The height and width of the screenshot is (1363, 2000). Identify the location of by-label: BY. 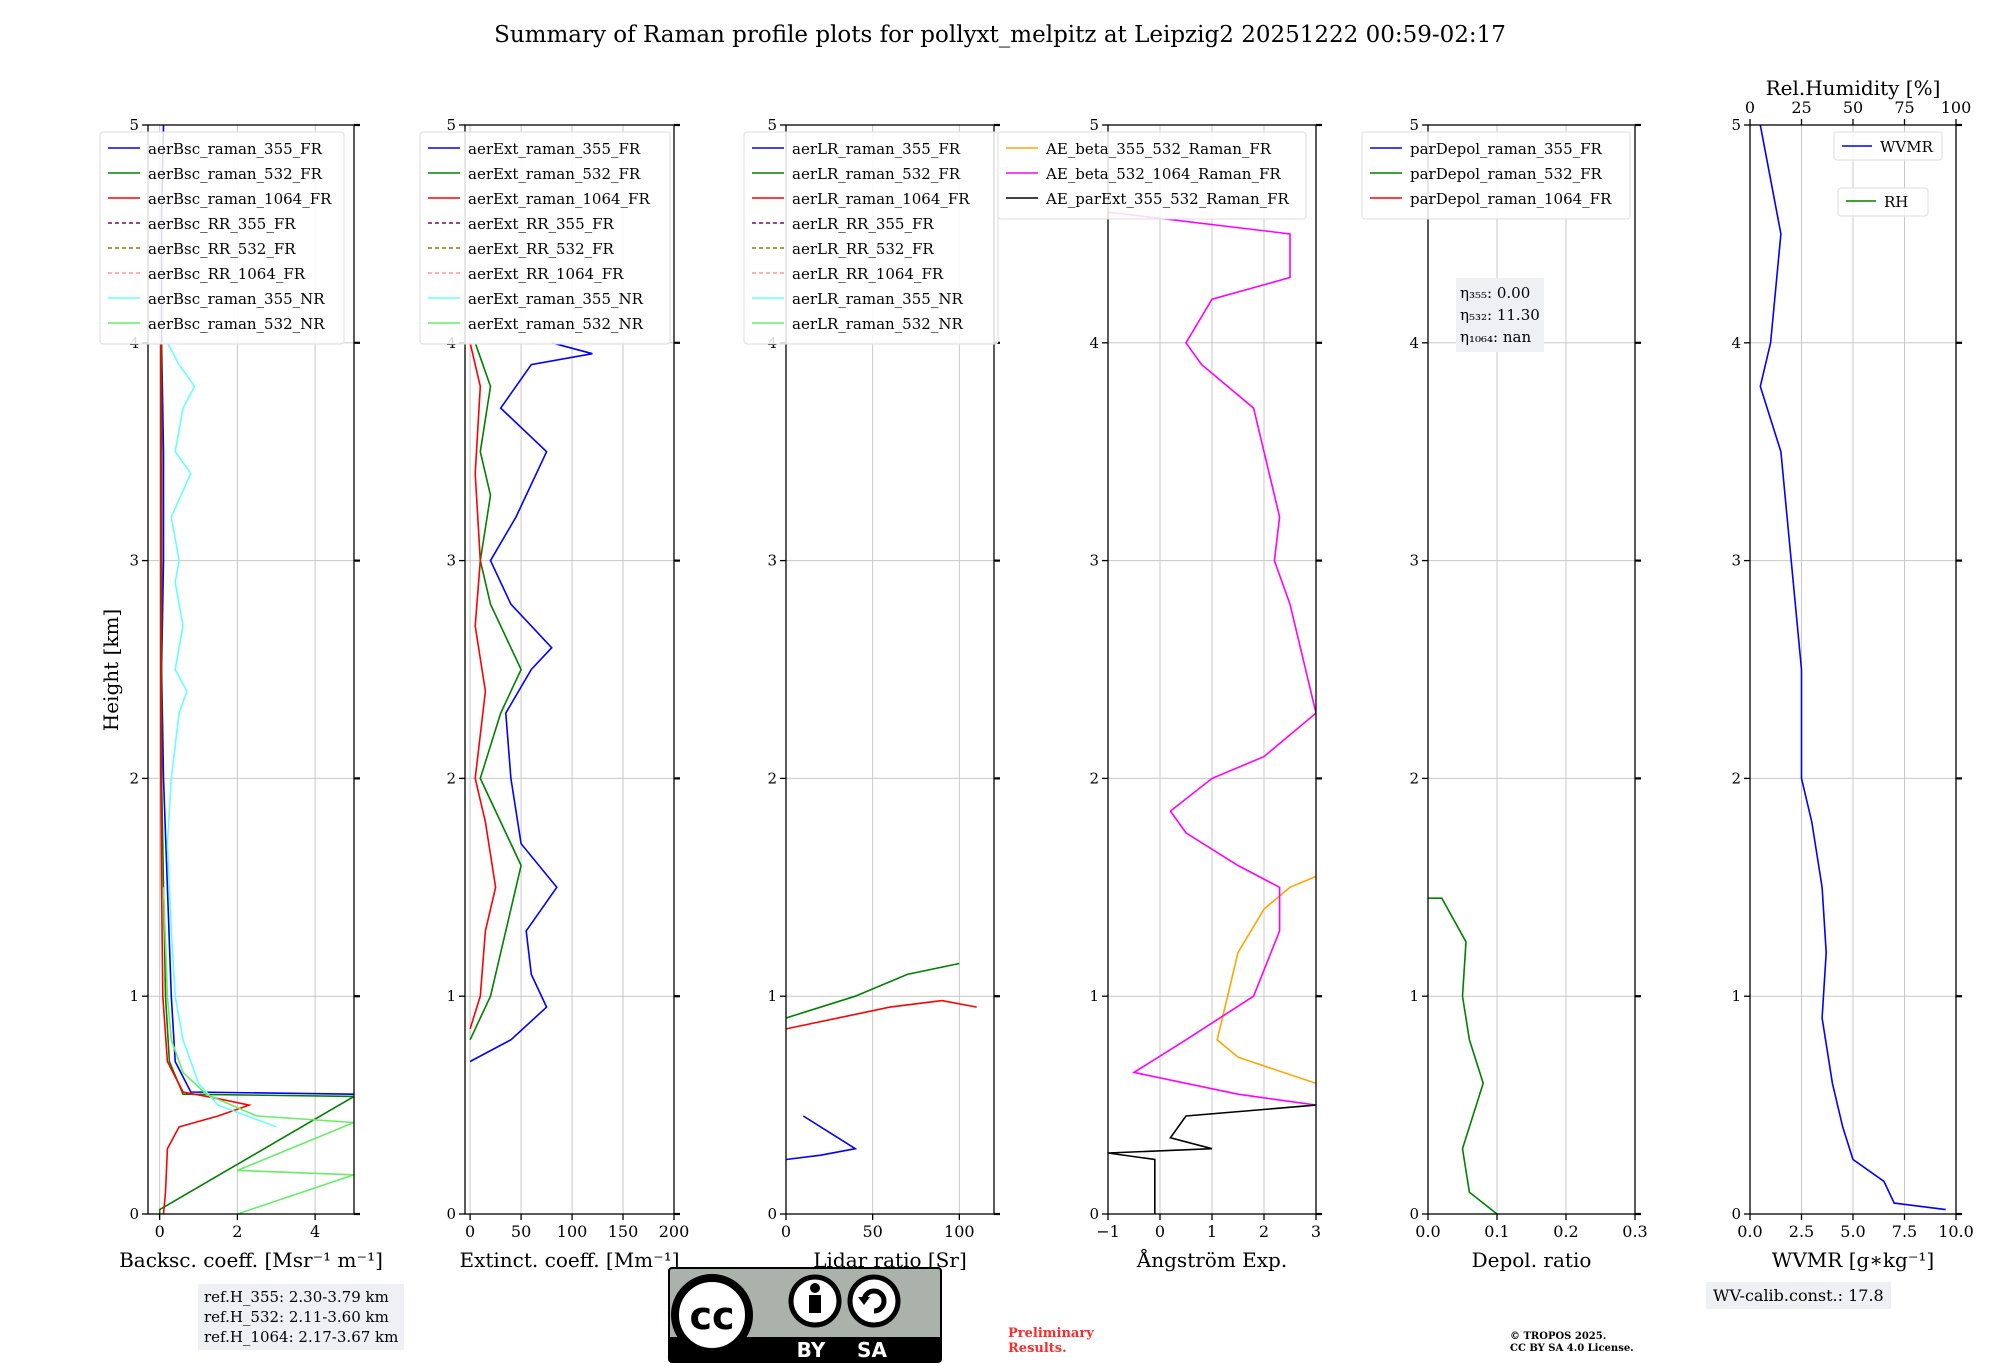
(811, 1350).